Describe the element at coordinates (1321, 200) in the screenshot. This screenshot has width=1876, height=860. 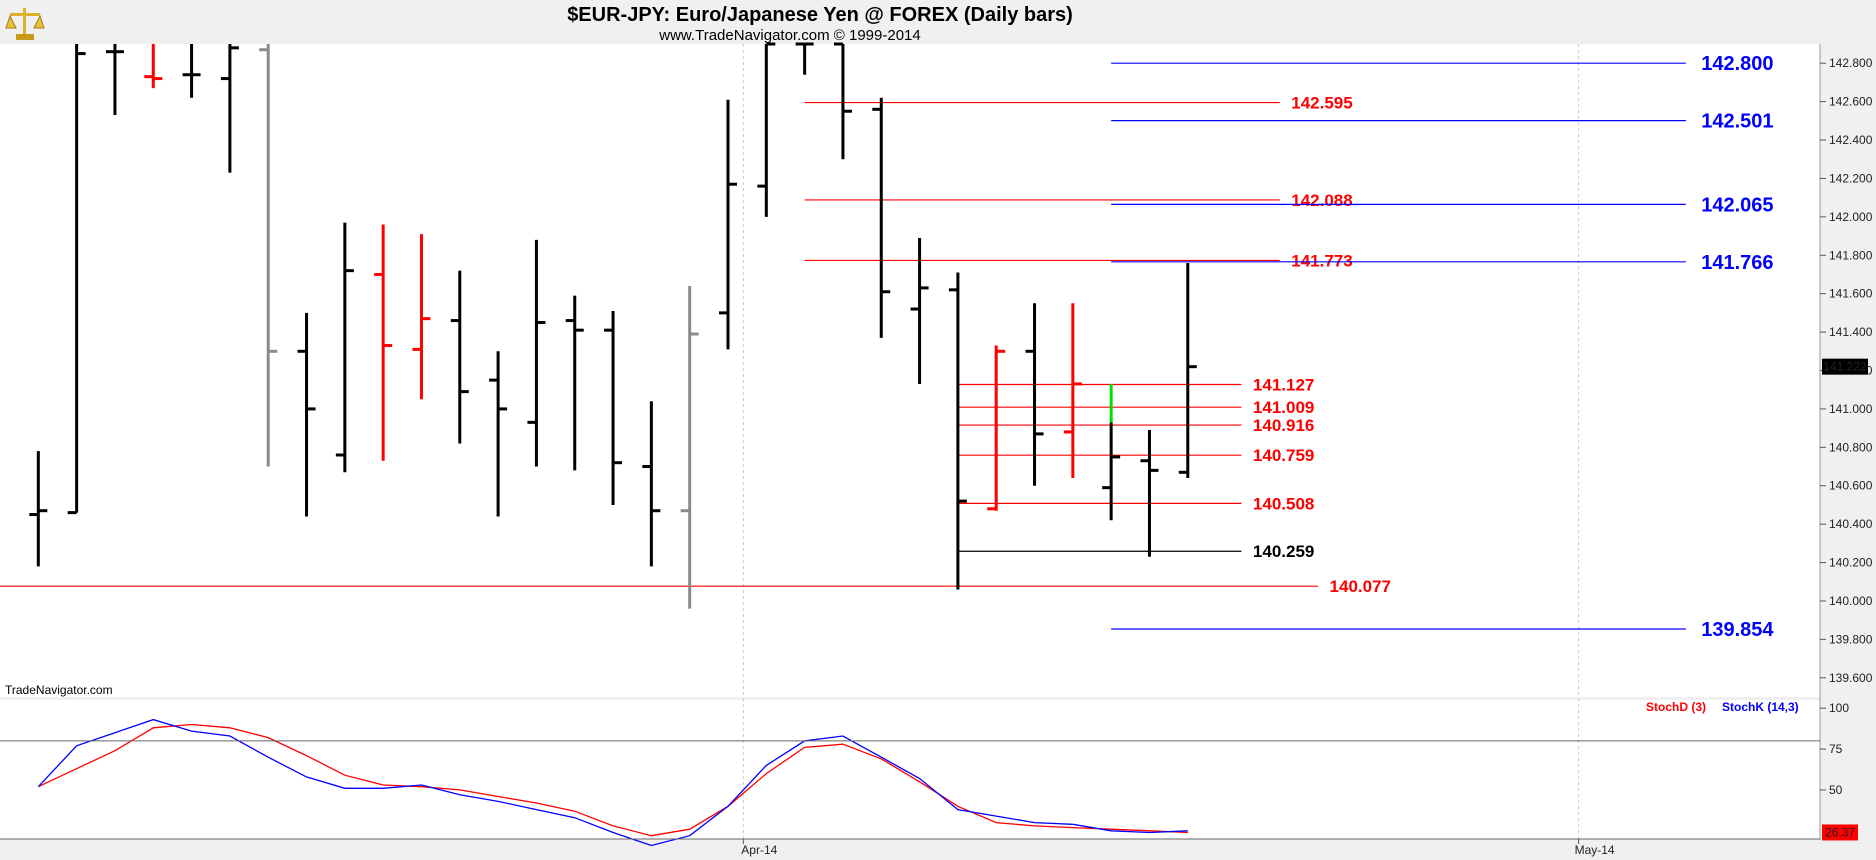
I see `level-label: 142.088` at that location.